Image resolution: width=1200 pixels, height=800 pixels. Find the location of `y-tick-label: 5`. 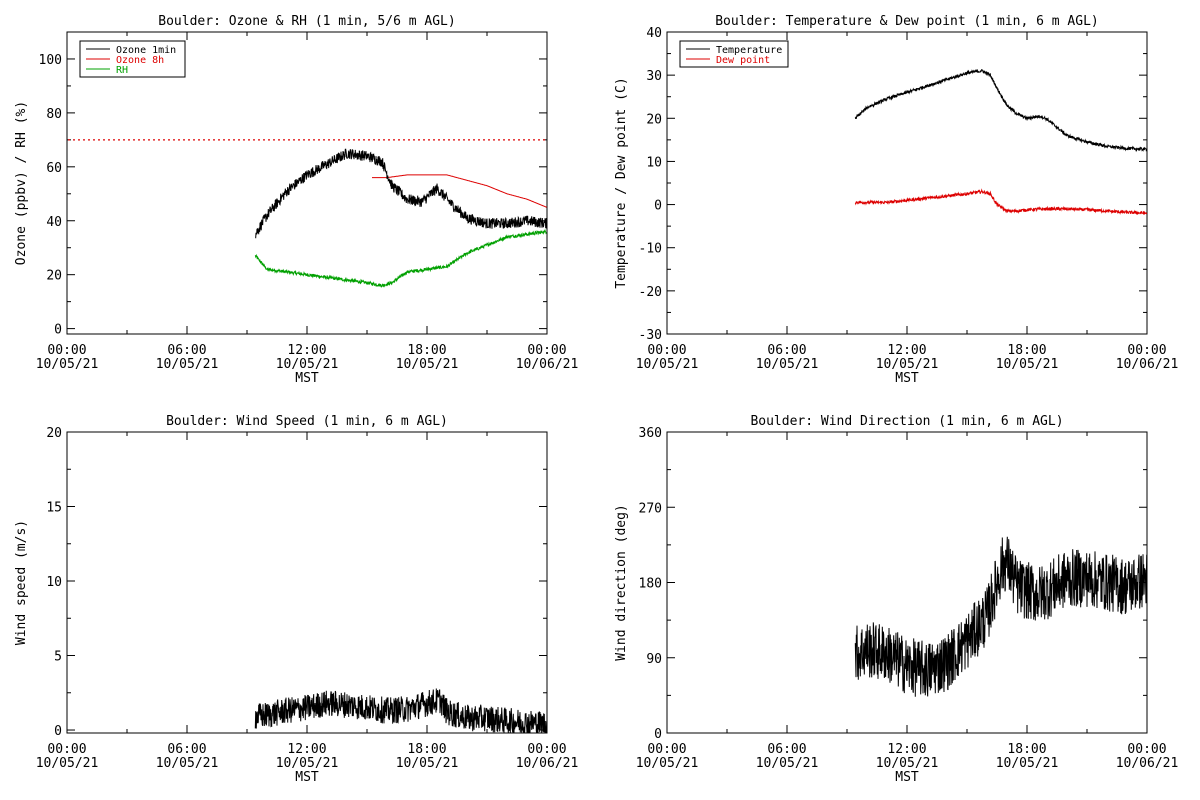

y-tick-label: 5 is located at coordinates (58, 657).